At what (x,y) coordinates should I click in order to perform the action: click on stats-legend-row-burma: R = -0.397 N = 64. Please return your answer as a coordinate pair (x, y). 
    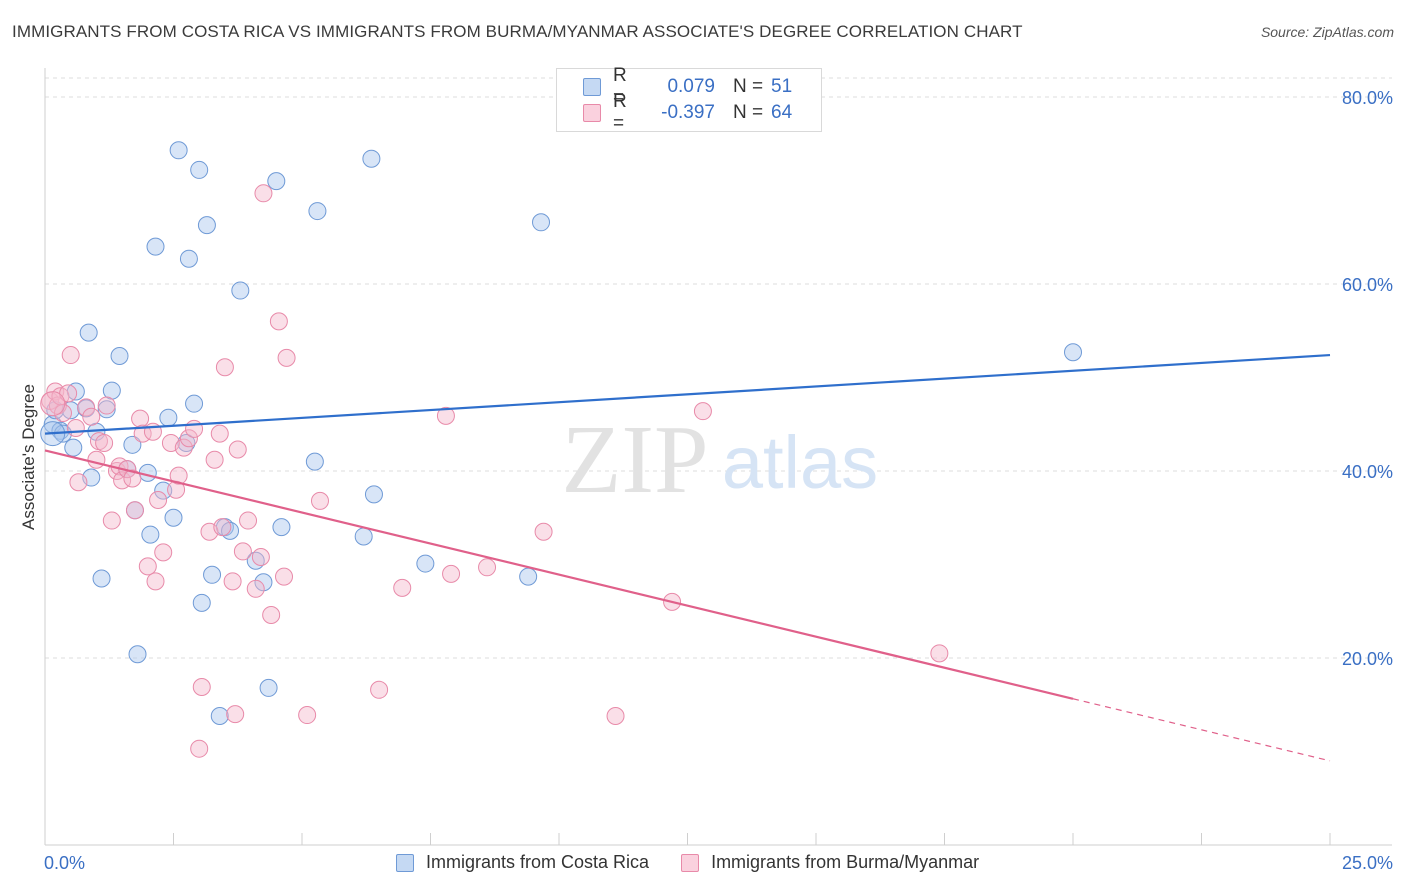
    Looking at the image, I should click on (687, 112).